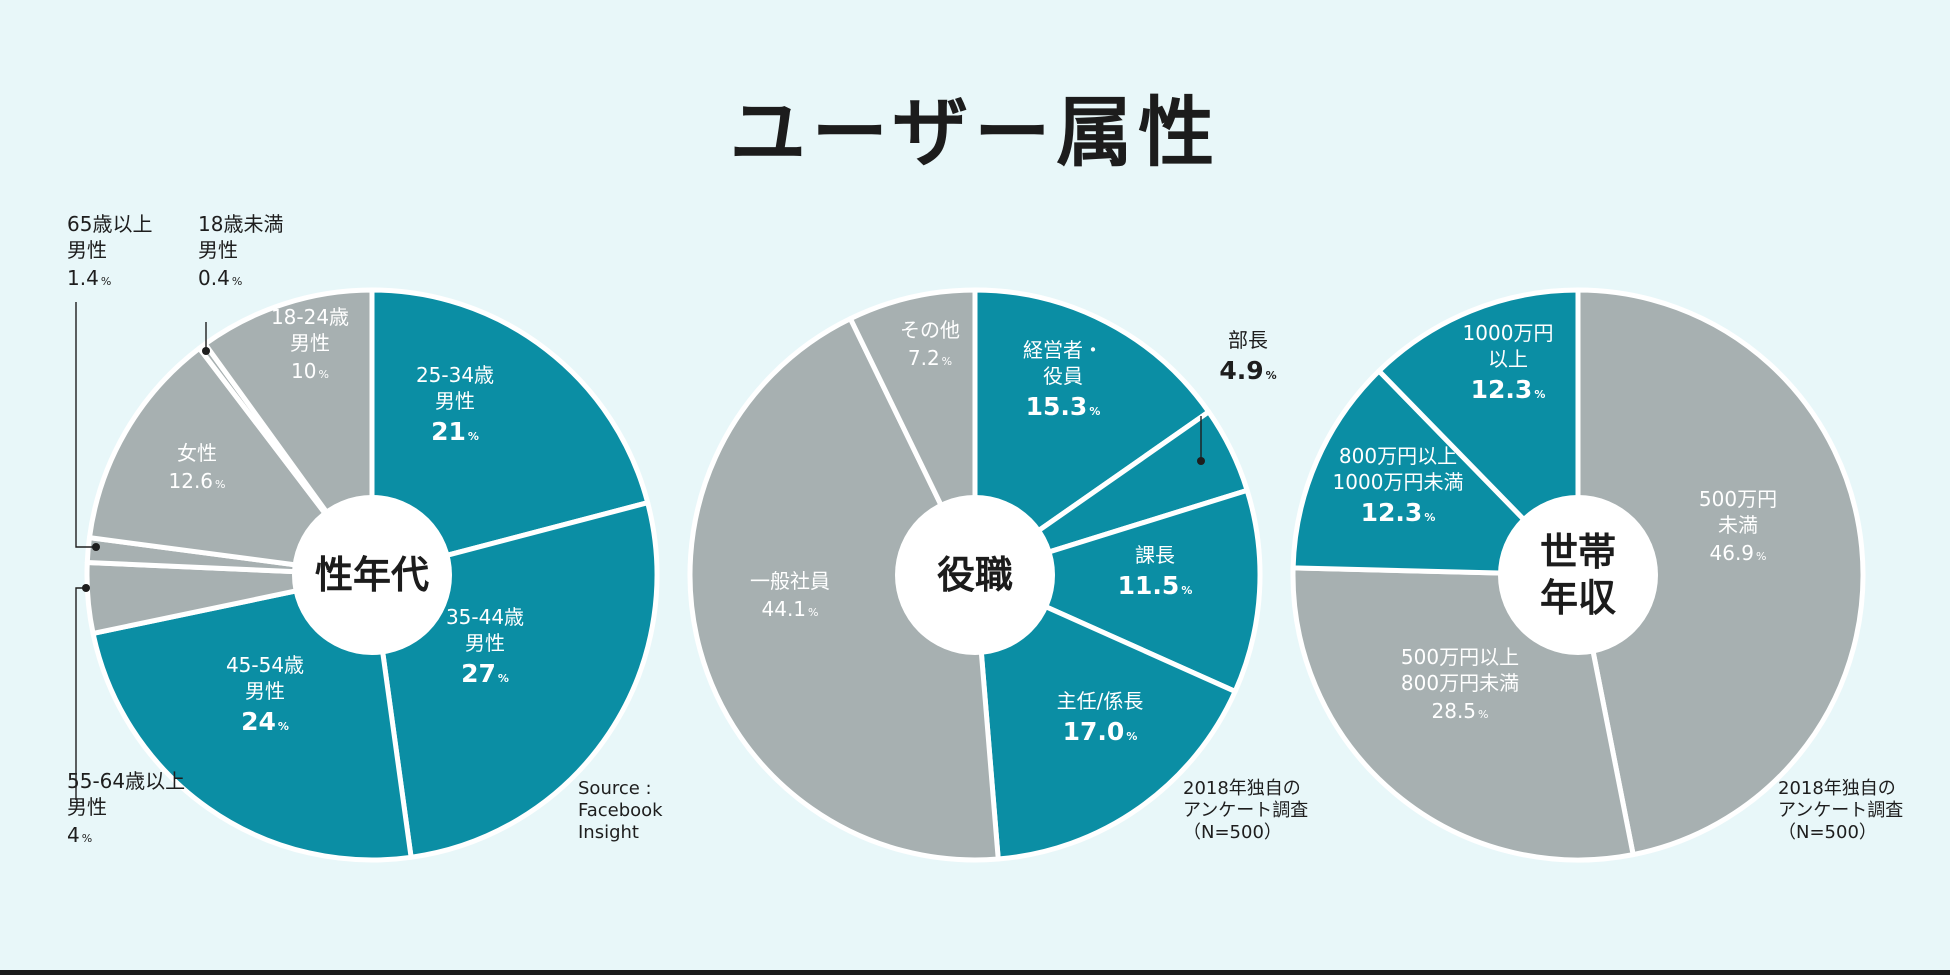  I want to click on slice-label: 経営者・, so click(1063, 350).